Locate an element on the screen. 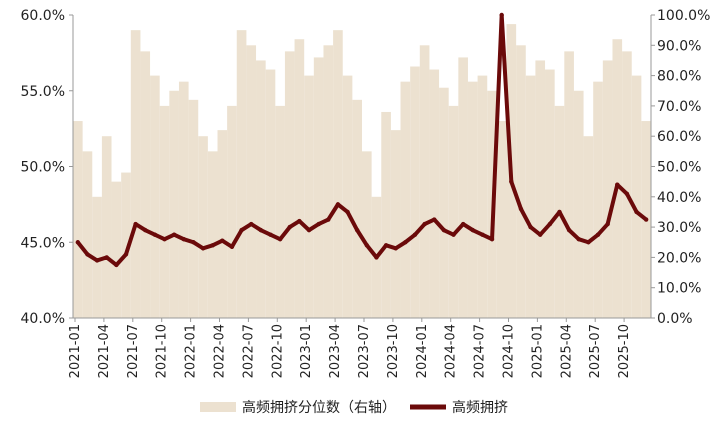  right-tick-label: 50.0% is located at coordinates (679, 168).